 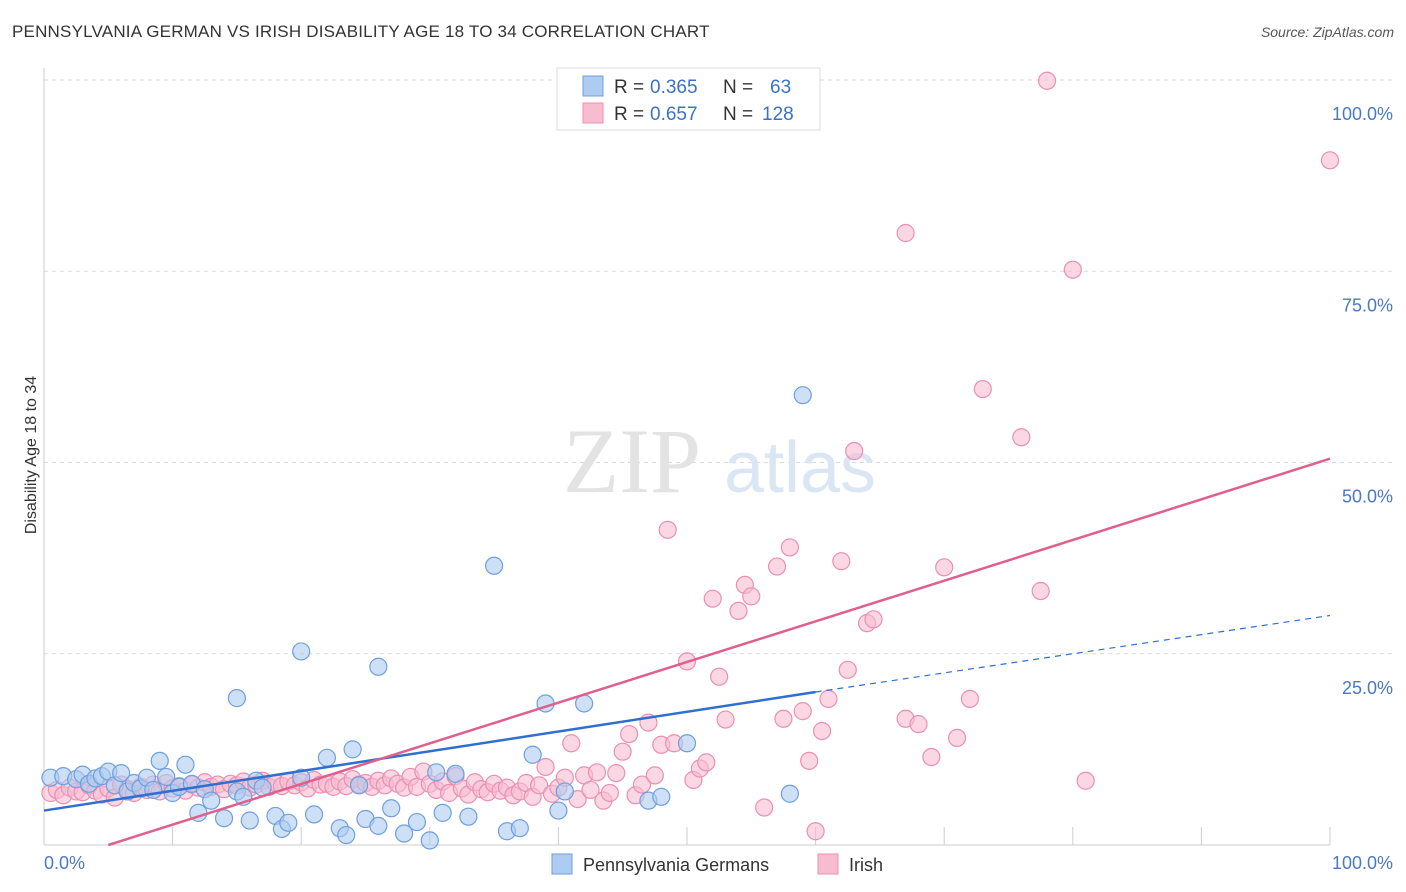 What do you see at coordinates (1327, 32) in the screenshot?
I see `chart-source: Source: ZipAtlas.com` at bounding box center [1327, 32].